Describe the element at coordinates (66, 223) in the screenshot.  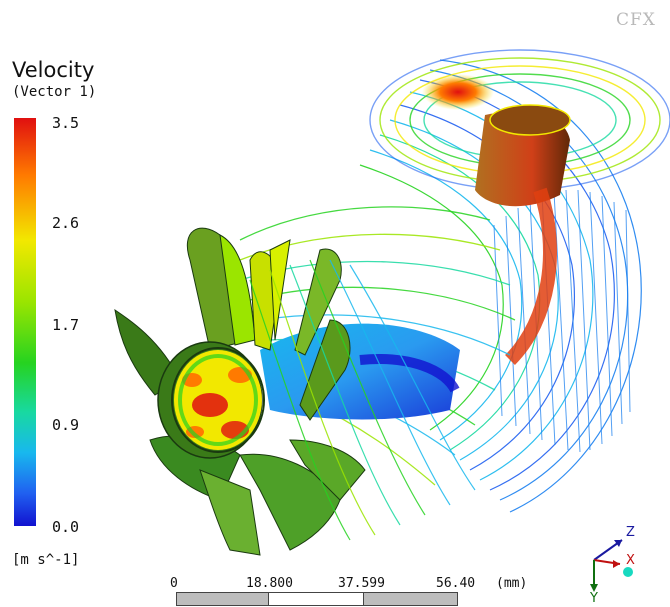
I see `legend-tick-high: 2.6` at that location.